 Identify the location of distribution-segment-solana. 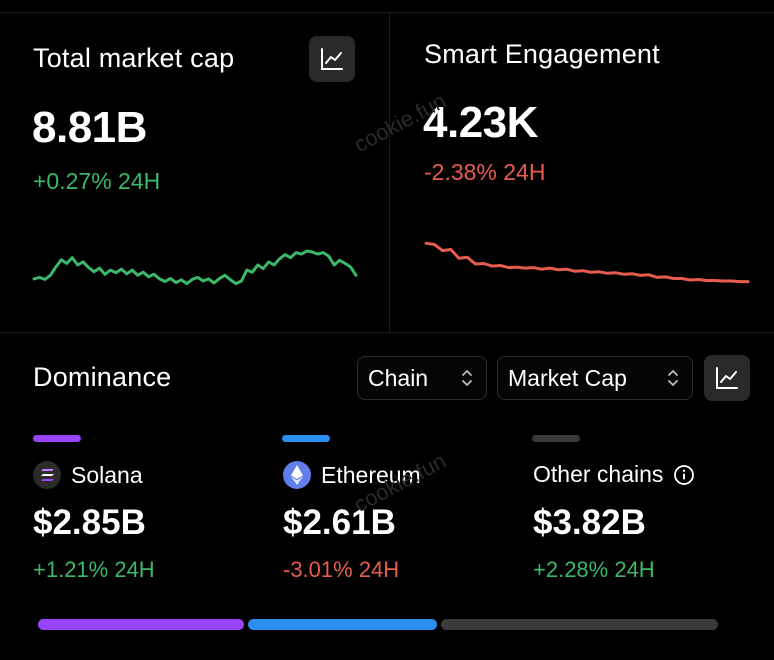
(141, 624).